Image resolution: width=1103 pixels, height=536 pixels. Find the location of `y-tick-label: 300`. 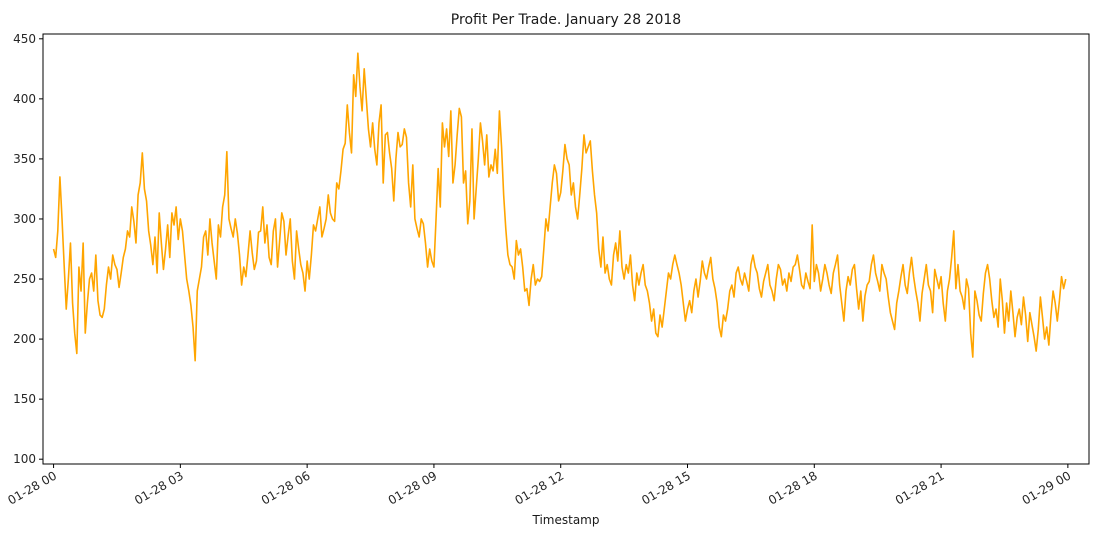

y-tick-label: 300 is located at coordinates (24, 219).